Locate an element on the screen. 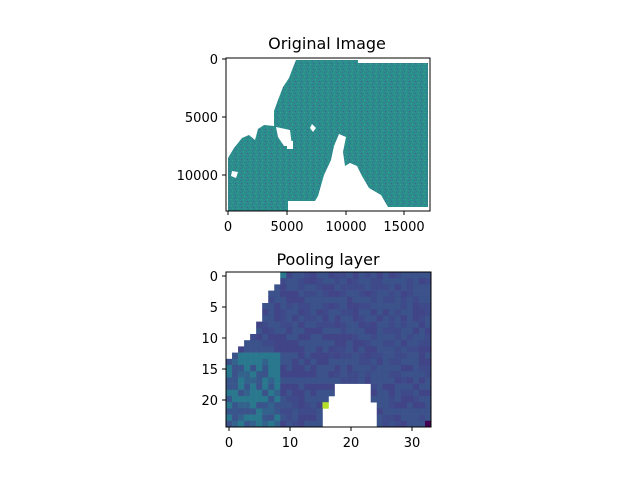 The image size is (640, 480). pooling-heatmap is located at coordinates (329, 350).